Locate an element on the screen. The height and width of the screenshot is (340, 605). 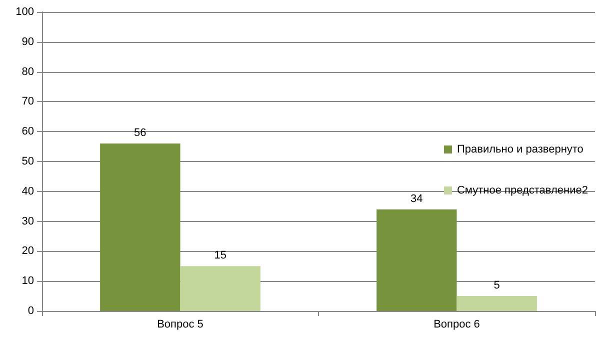
y-tick-label: 60 is located at coordinates (28, 132).